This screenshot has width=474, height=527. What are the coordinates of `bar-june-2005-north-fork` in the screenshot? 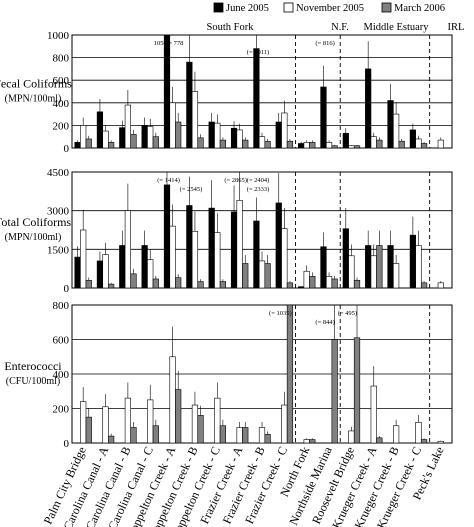 It's located at (301, 146).